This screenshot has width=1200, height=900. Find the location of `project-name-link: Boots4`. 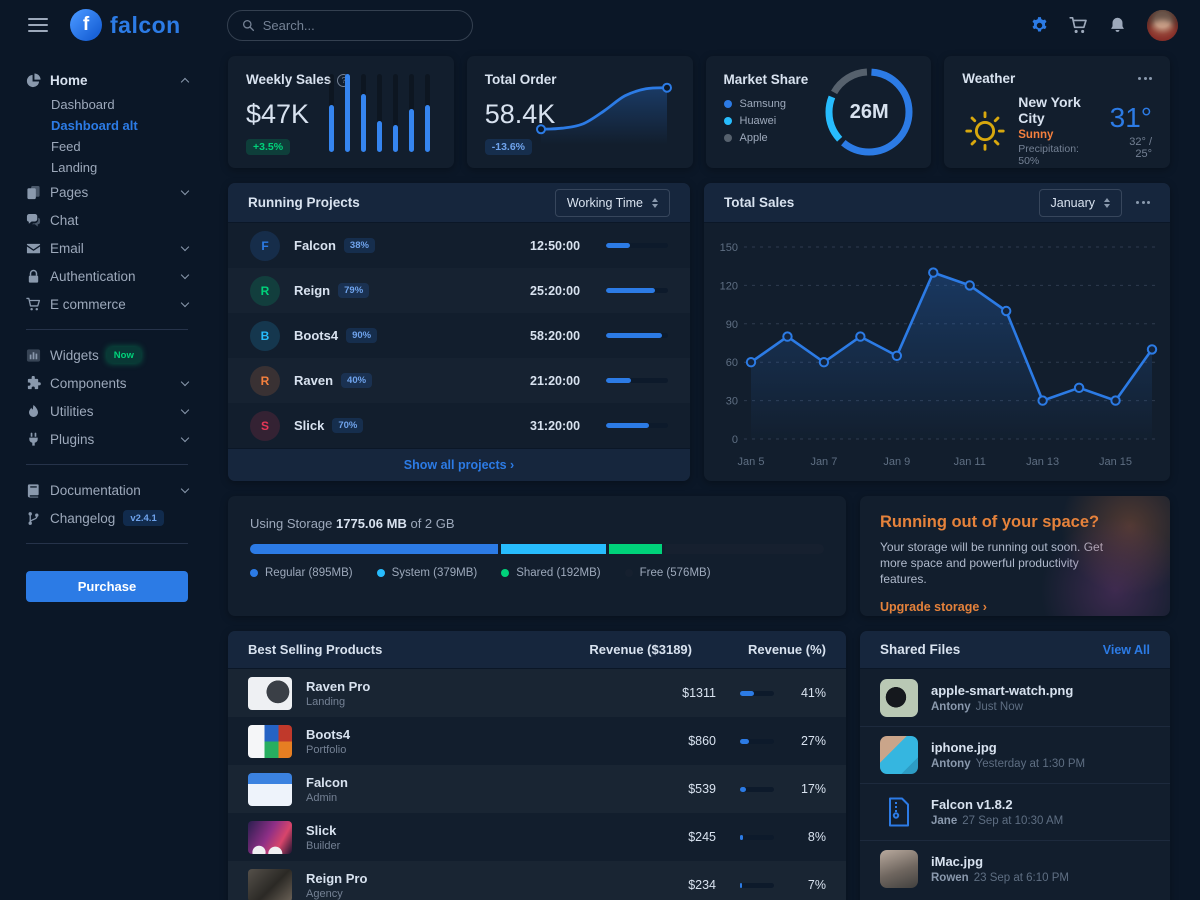

project-name-link: Boots4 is located at coordinates (316, 335).